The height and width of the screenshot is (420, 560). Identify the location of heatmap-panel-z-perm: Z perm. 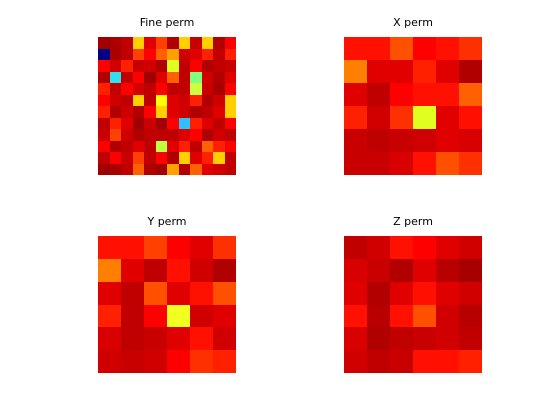
(413, 294).